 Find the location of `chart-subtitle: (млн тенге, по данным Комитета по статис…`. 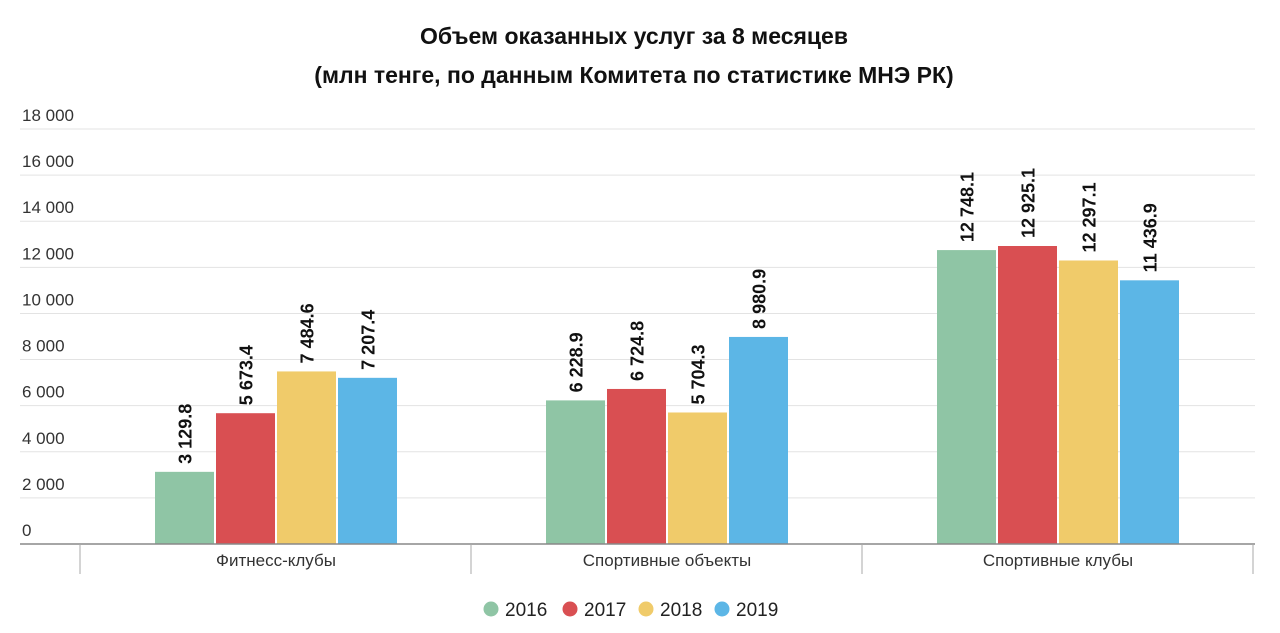

chart-subtitle: (млн тенге, по данным Комитета по статис… is located at coordinates (633, 75).